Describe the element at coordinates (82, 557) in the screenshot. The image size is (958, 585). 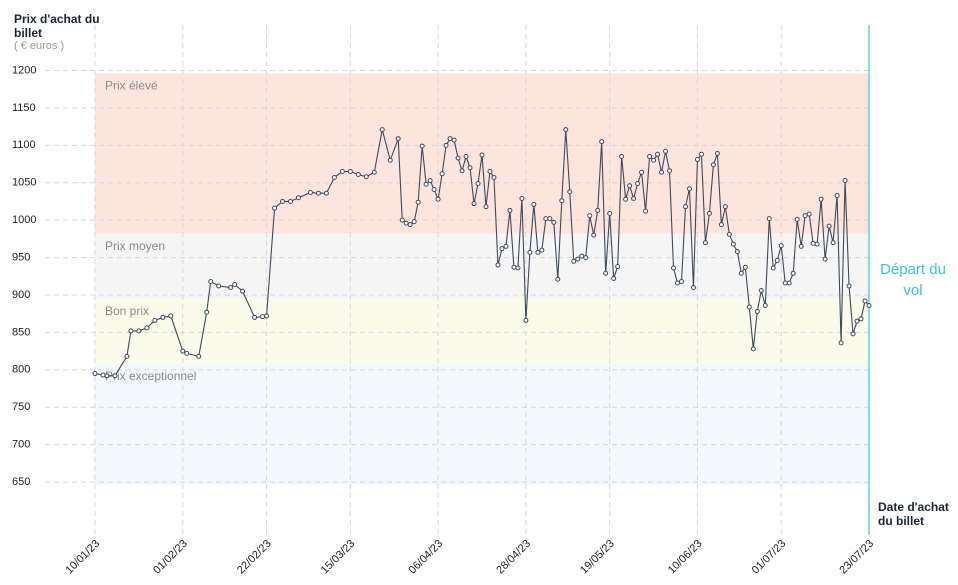
I see `x-tick-label: 10/01/23` at that location.